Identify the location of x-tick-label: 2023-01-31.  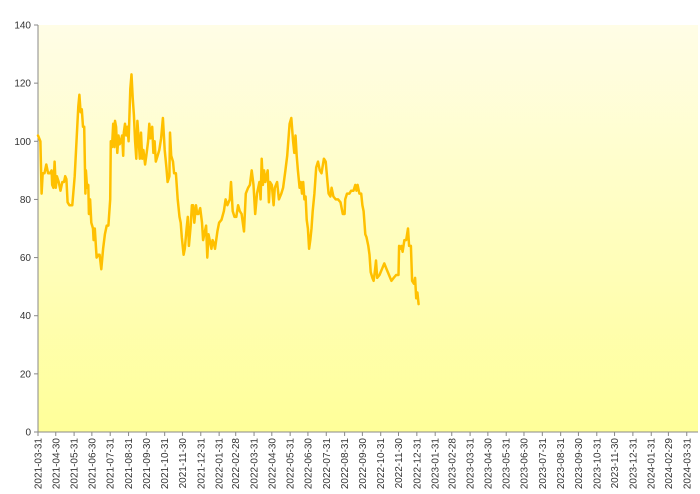
(436, 464).